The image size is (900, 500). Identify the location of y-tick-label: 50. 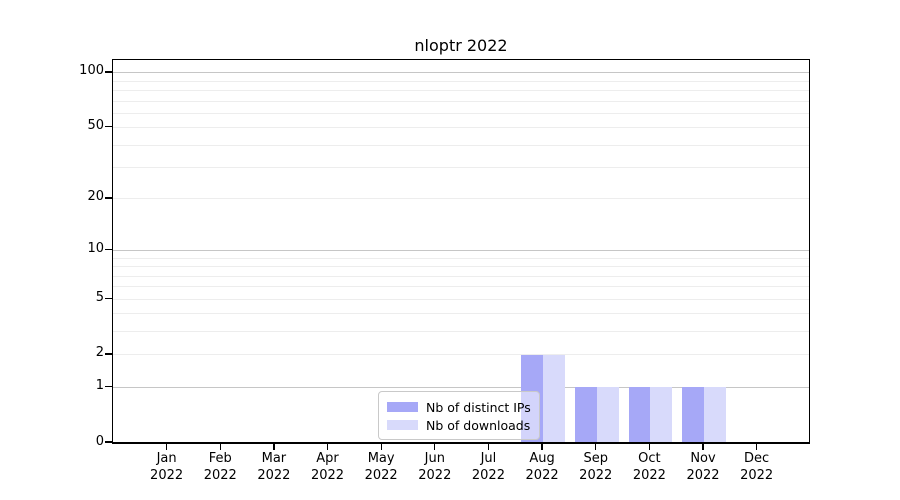
(95, 126).